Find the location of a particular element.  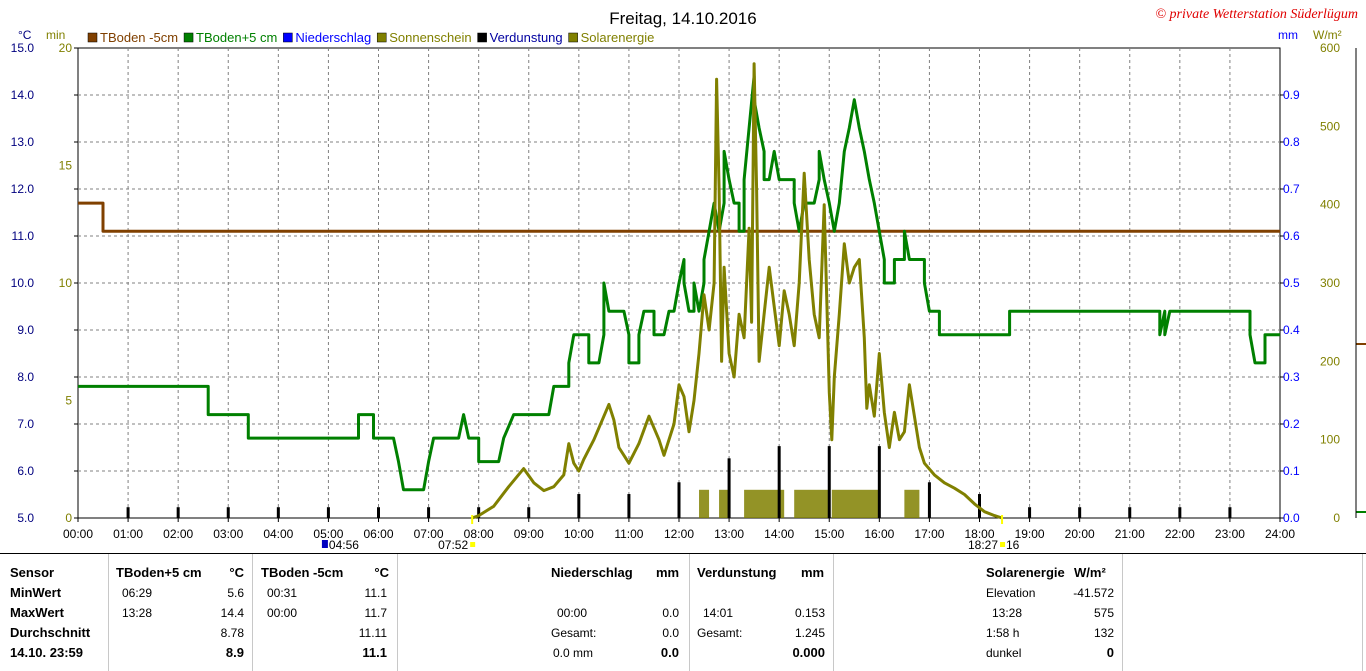

verdunstung-max: 0.153 is located at coordinates (809, 613).